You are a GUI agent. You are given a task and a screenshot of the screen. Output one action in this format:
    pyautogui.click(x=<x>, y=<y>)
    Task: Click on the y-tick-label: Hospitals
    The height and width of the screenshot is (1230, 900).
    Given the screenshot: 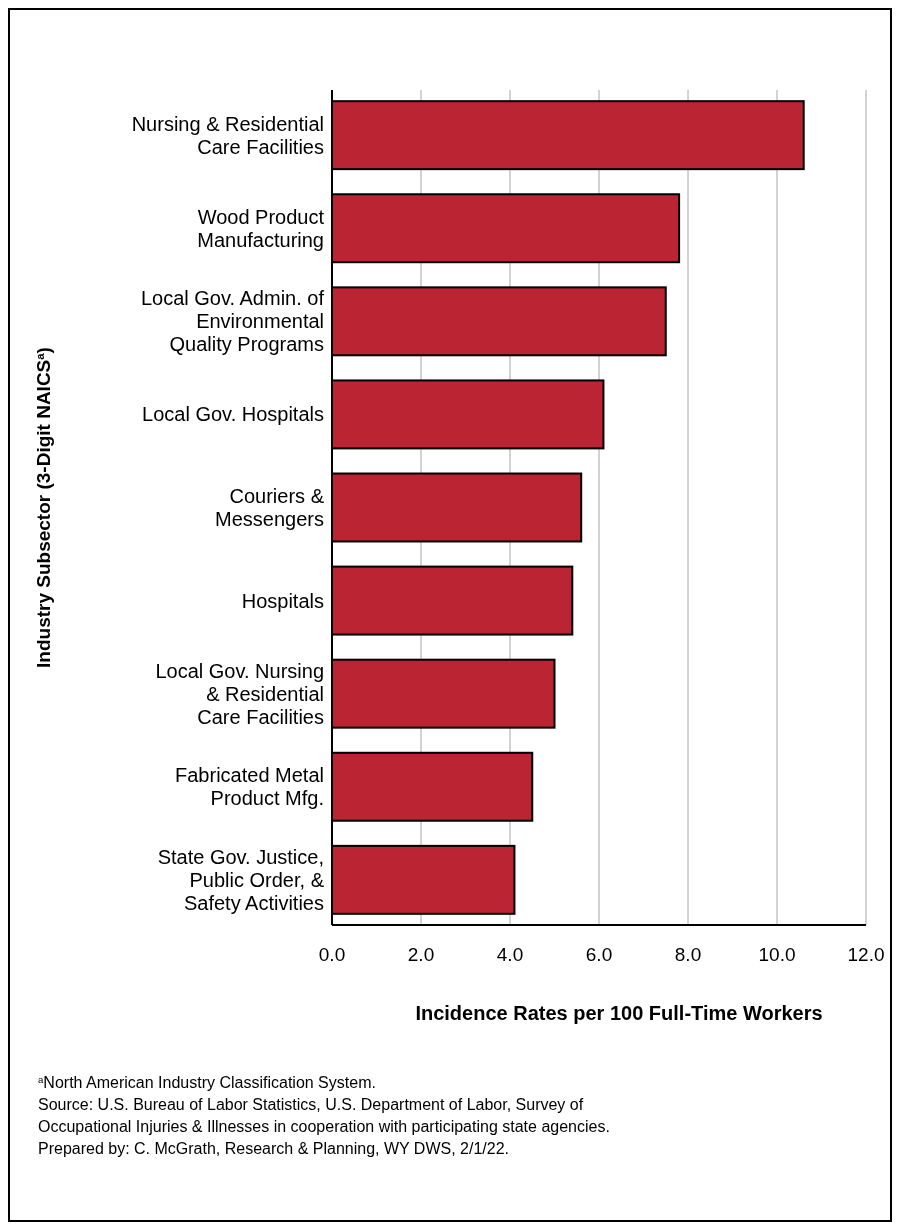 What is the action you would take?
    pyautogui.click(x=282, y=600)
    